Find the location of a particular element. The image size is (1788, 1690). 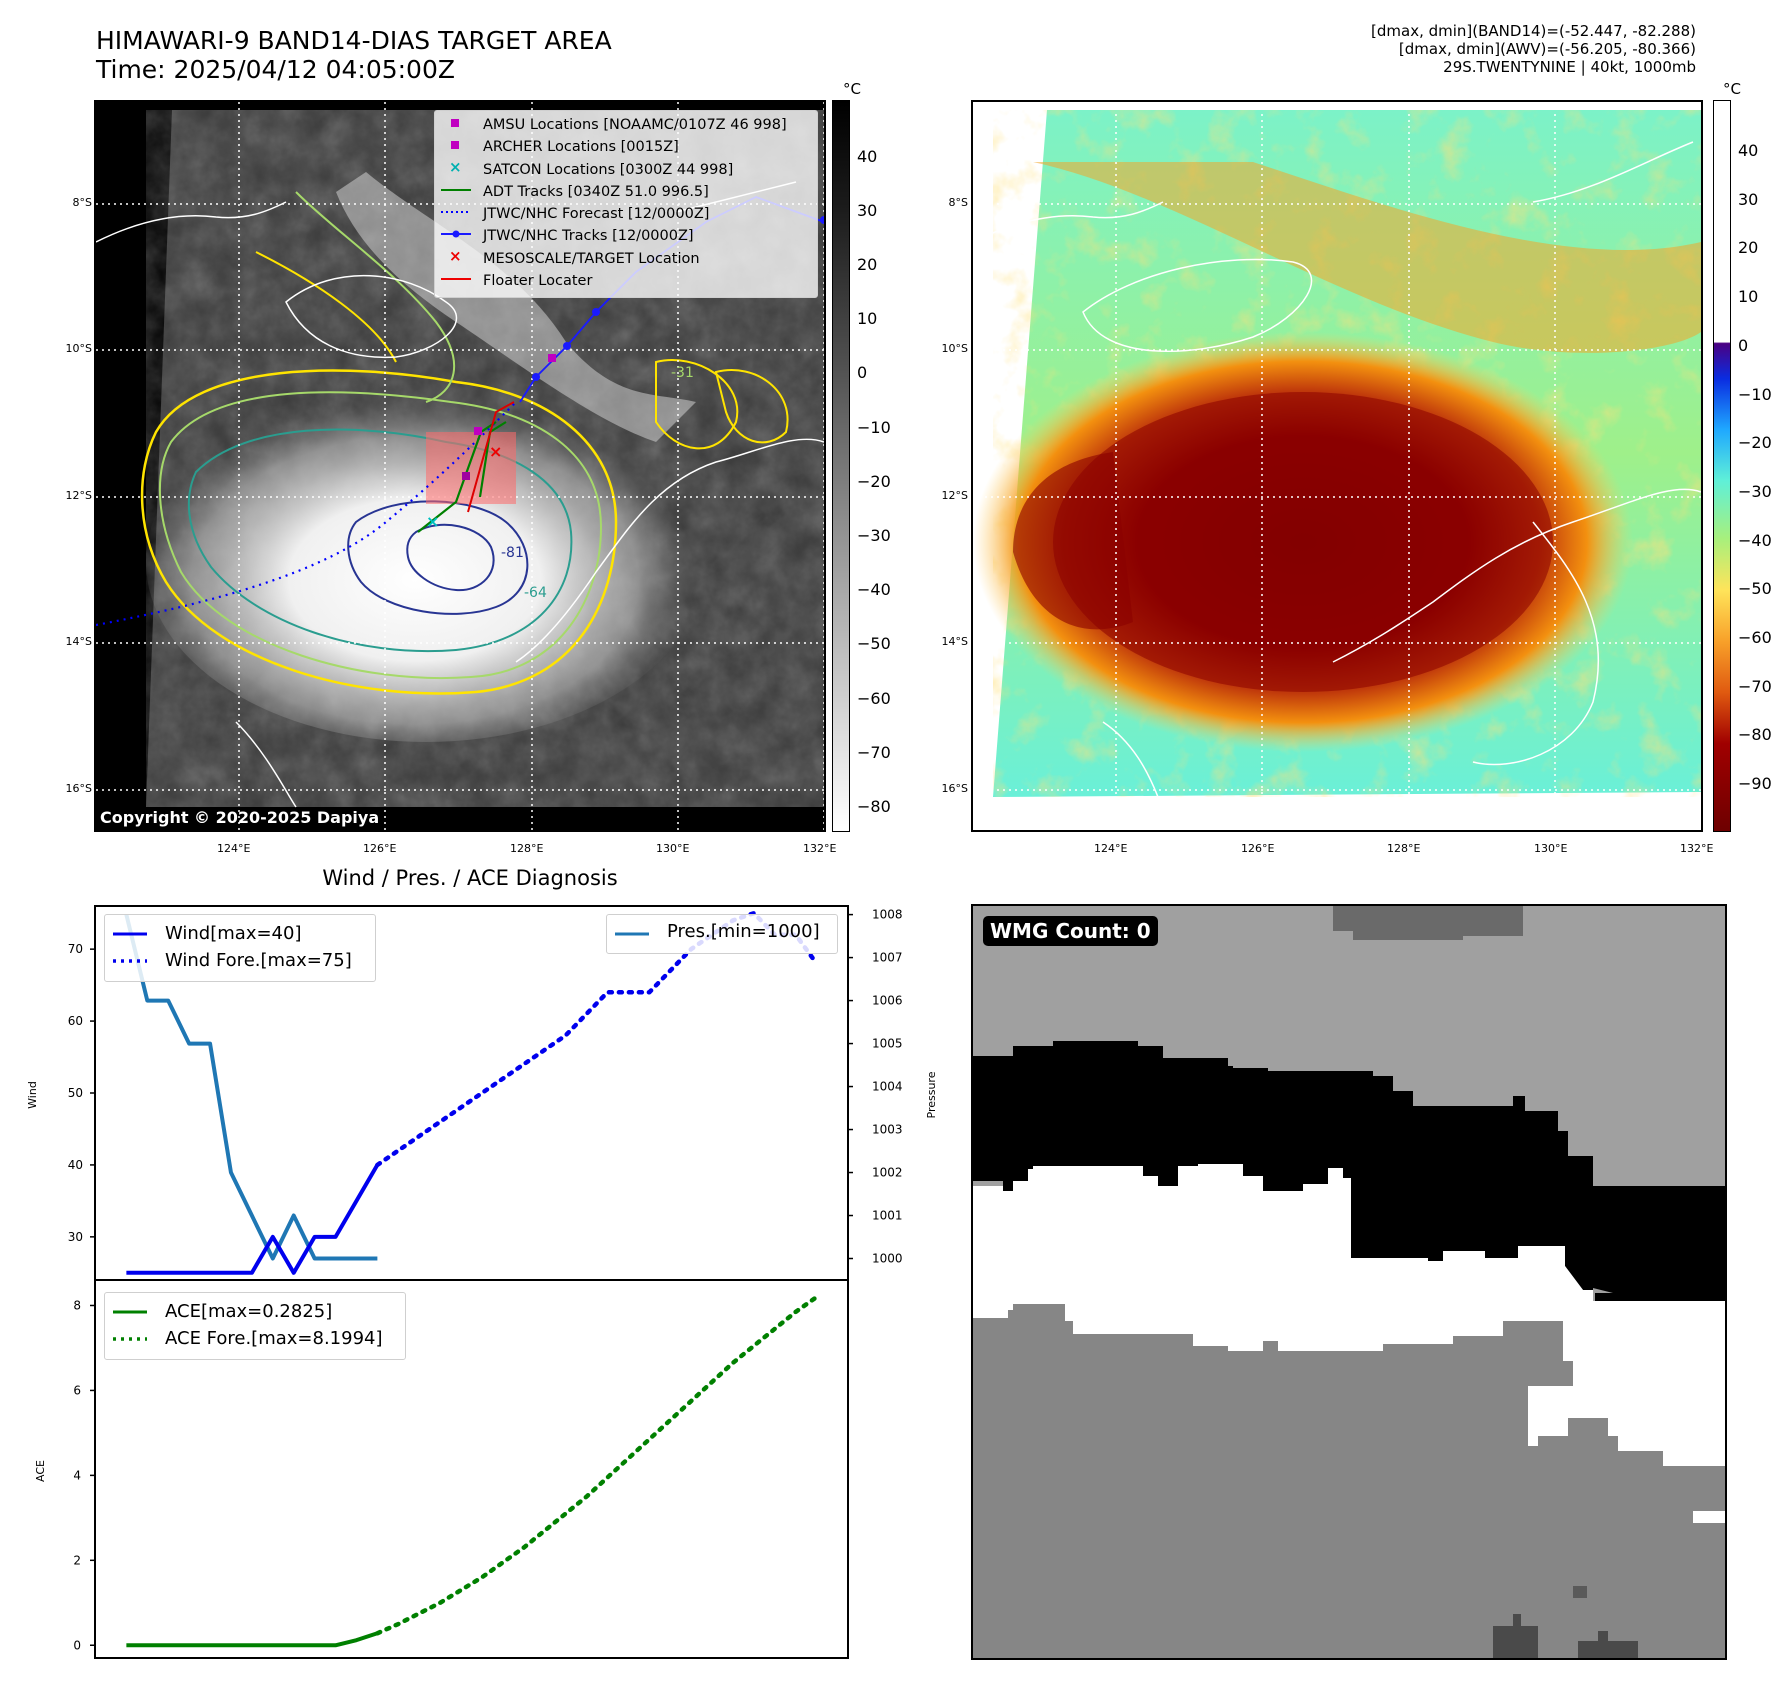

legend-markers: × × is located at coordinates (456, 199).